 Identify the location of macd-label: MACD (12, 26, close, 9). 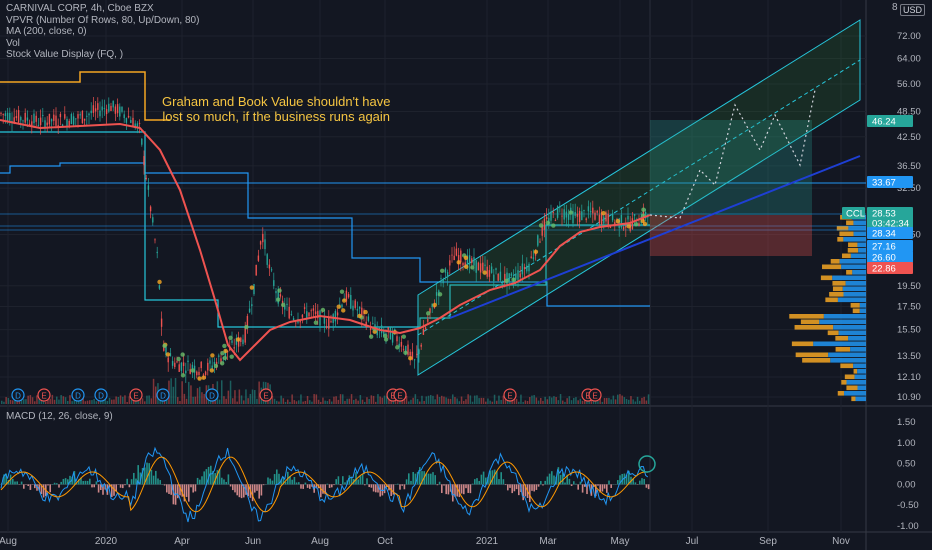
(59, 416).